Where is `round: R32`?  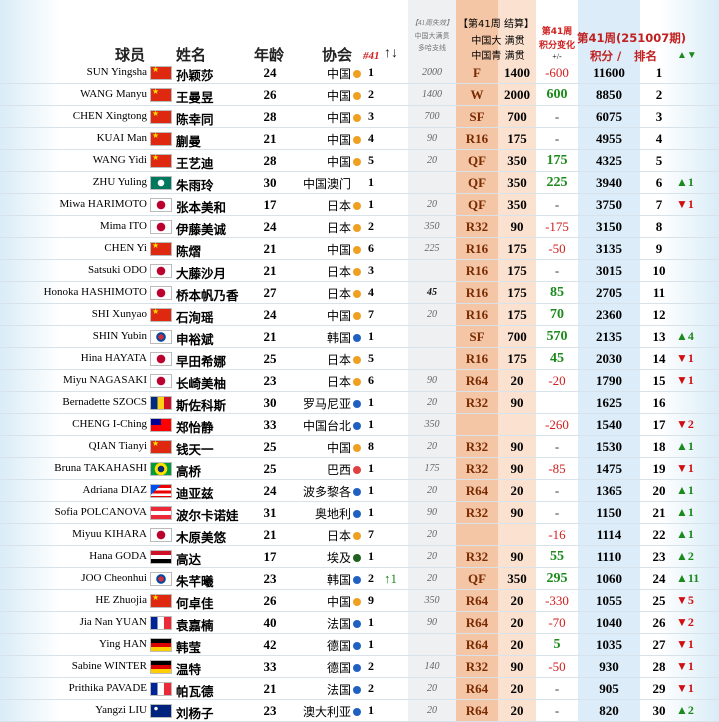 round: R32 is located at coordinates (477, 446).